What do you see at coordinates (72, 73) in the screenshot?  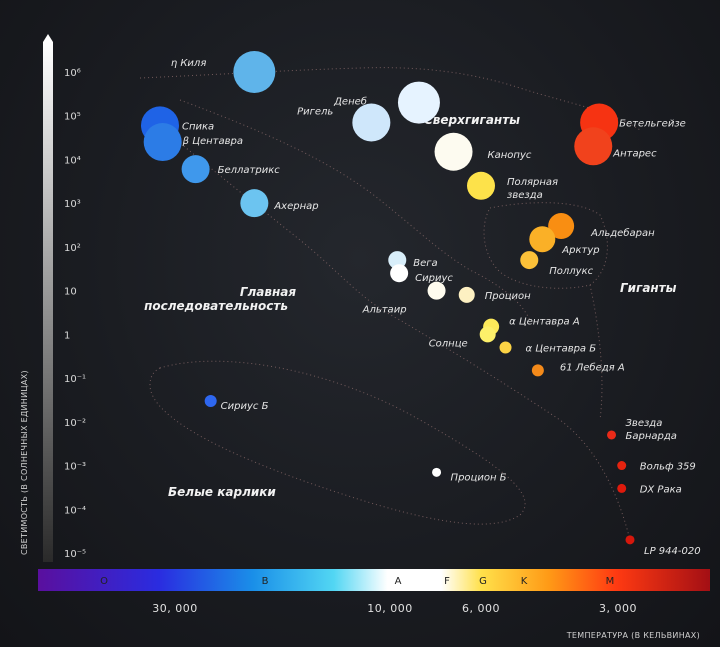 I see `y-tick-label: 10⁶` at bounding box center [72, 73].